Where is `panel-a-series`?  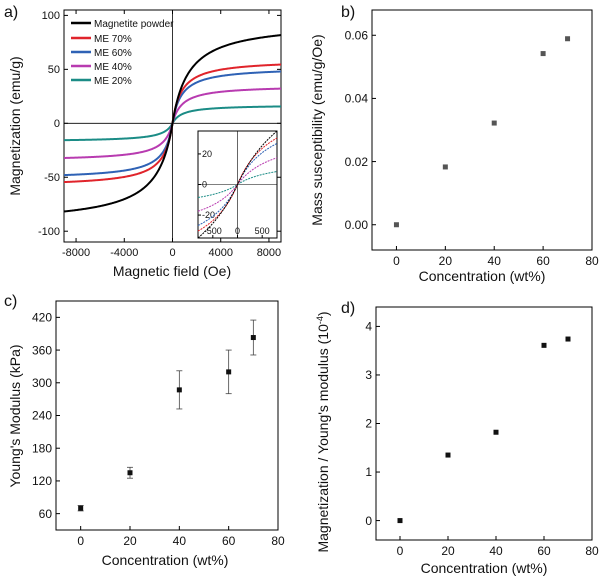
panel-a-series is located at coordinates (172, 123).